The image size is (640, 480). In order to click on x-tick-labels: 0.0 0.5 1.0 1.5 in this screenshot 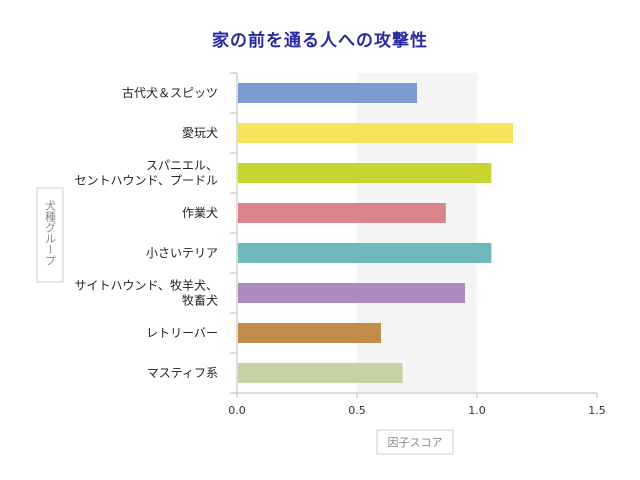, I will do `click(417, 405)`.